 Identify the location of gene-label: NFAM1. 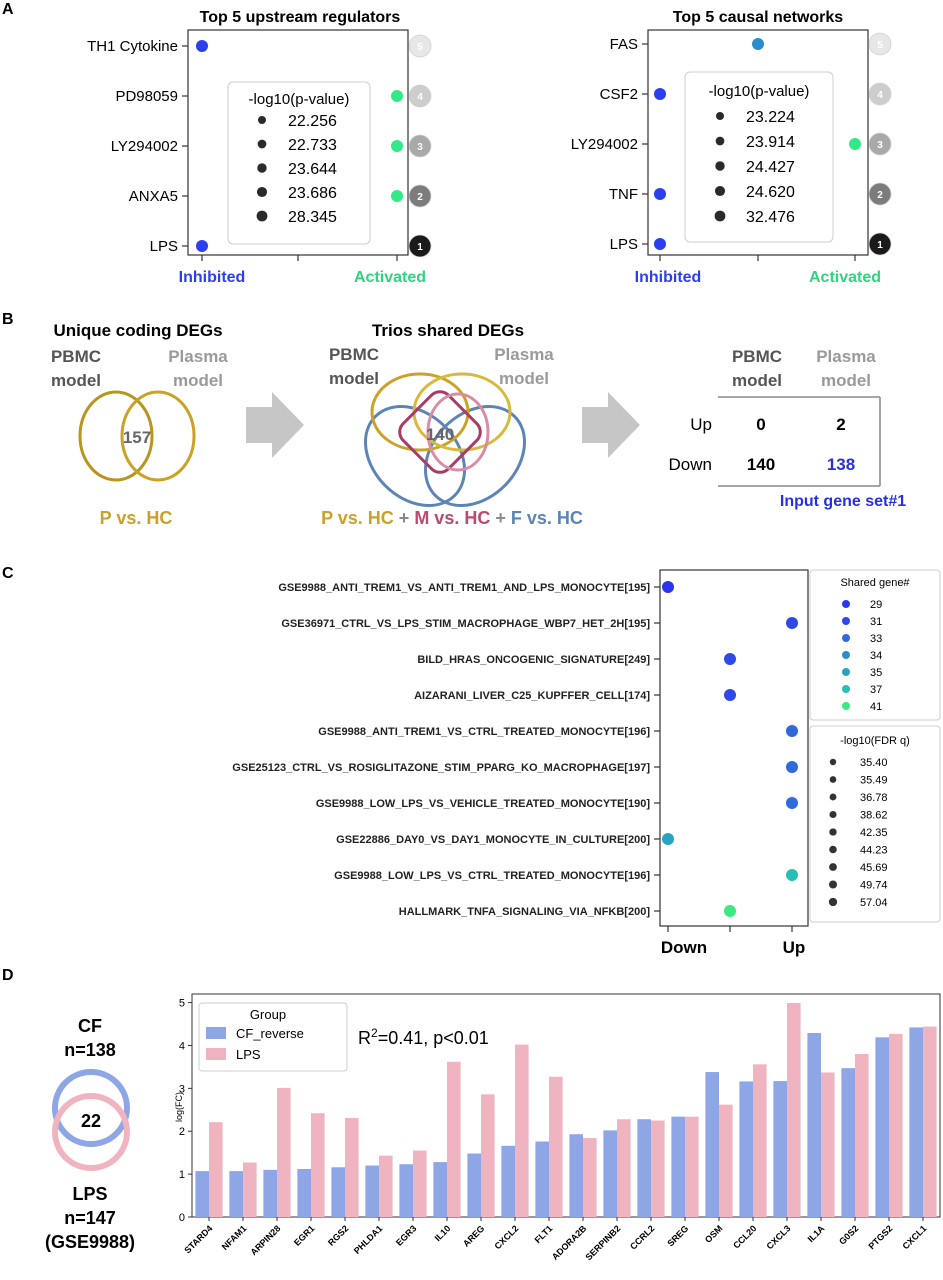
(234, 1237).